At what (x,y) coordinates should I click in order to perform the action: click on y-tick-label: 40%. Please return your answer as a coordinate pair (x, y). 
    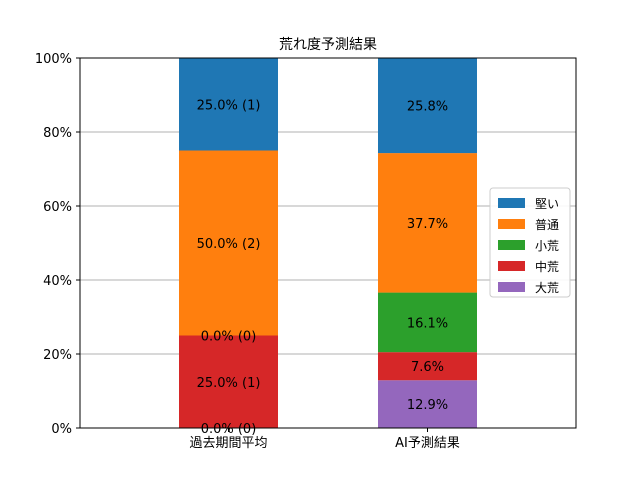
    Looking at the image, I should click on (57, 281).